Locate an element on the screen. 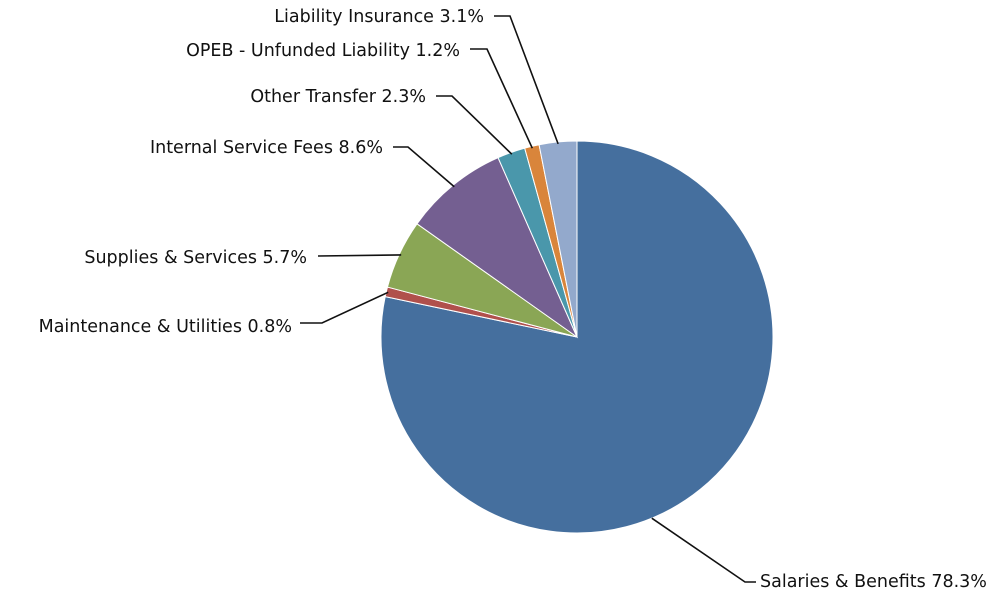  value-label: 1.2% is located at coordinates (438, 51).